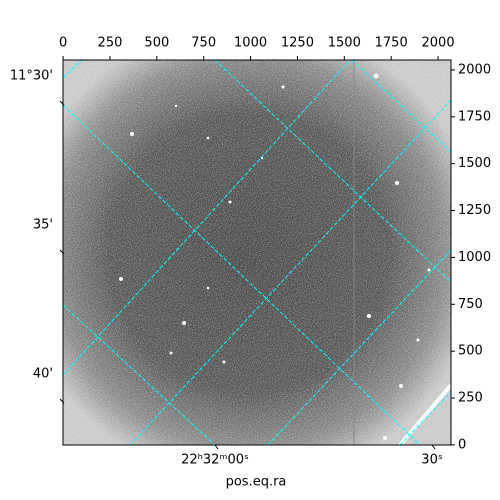 The image size is (500, 500). Describe the element at coordinates (215, 460) in the screenshot. I see `ra-tick-label: 22ʰ32ᵐ00ˢ` at that location.